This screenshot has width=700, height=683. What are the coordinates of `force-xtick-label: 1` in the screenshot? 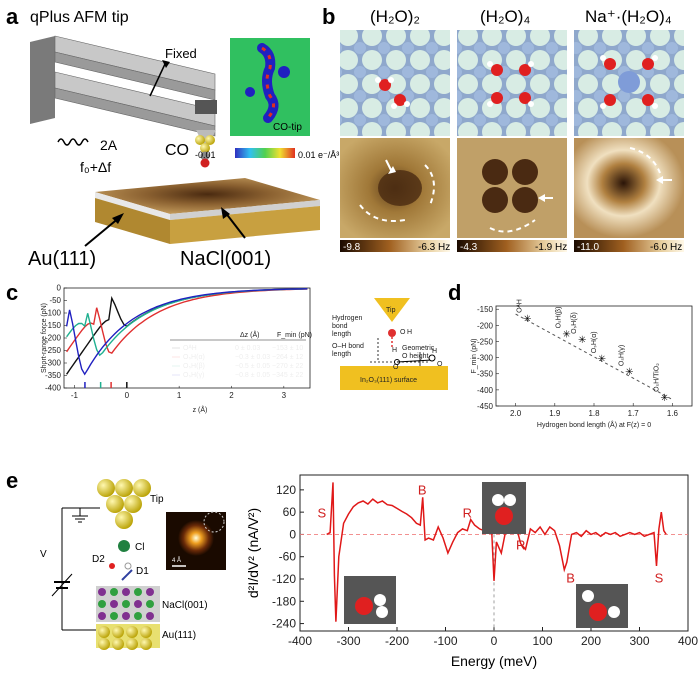 It's located at (179, 395).